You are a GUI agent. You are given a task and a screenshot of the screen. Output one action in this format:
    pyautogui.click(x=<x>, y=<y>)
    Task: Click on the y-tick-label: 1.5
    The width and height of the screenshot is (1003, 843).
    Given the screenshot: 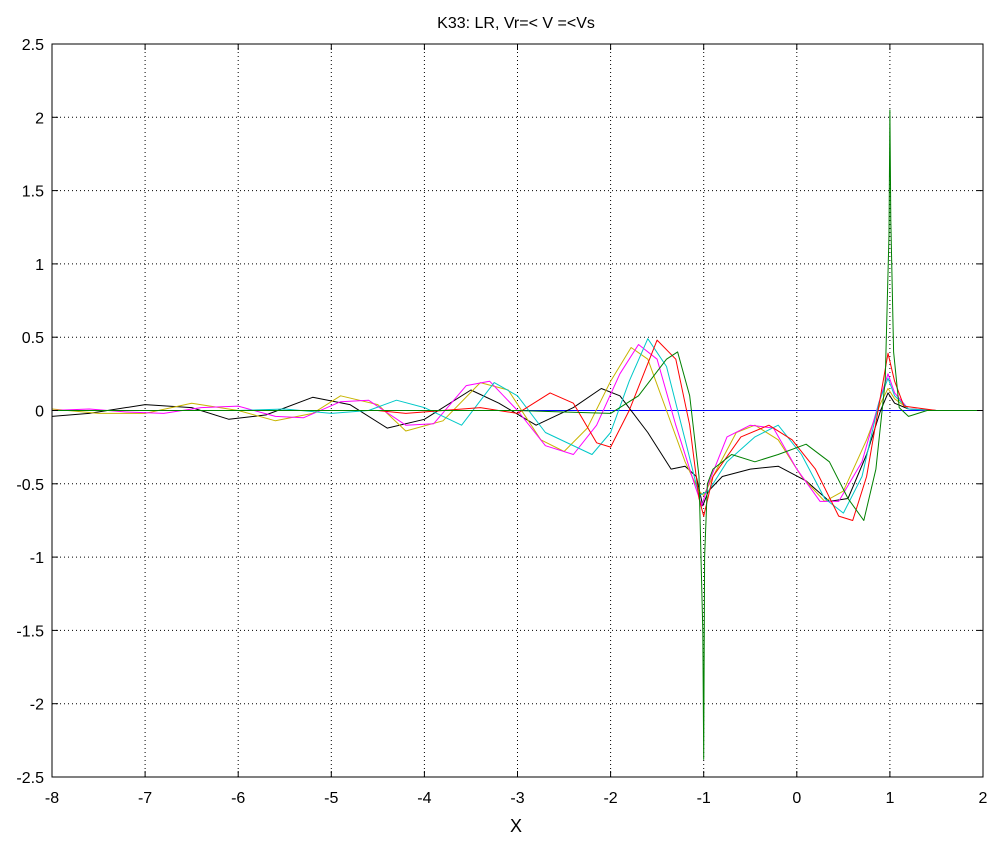 What is the action you would take?
    pyautogui.click(x=33, y=192)
    